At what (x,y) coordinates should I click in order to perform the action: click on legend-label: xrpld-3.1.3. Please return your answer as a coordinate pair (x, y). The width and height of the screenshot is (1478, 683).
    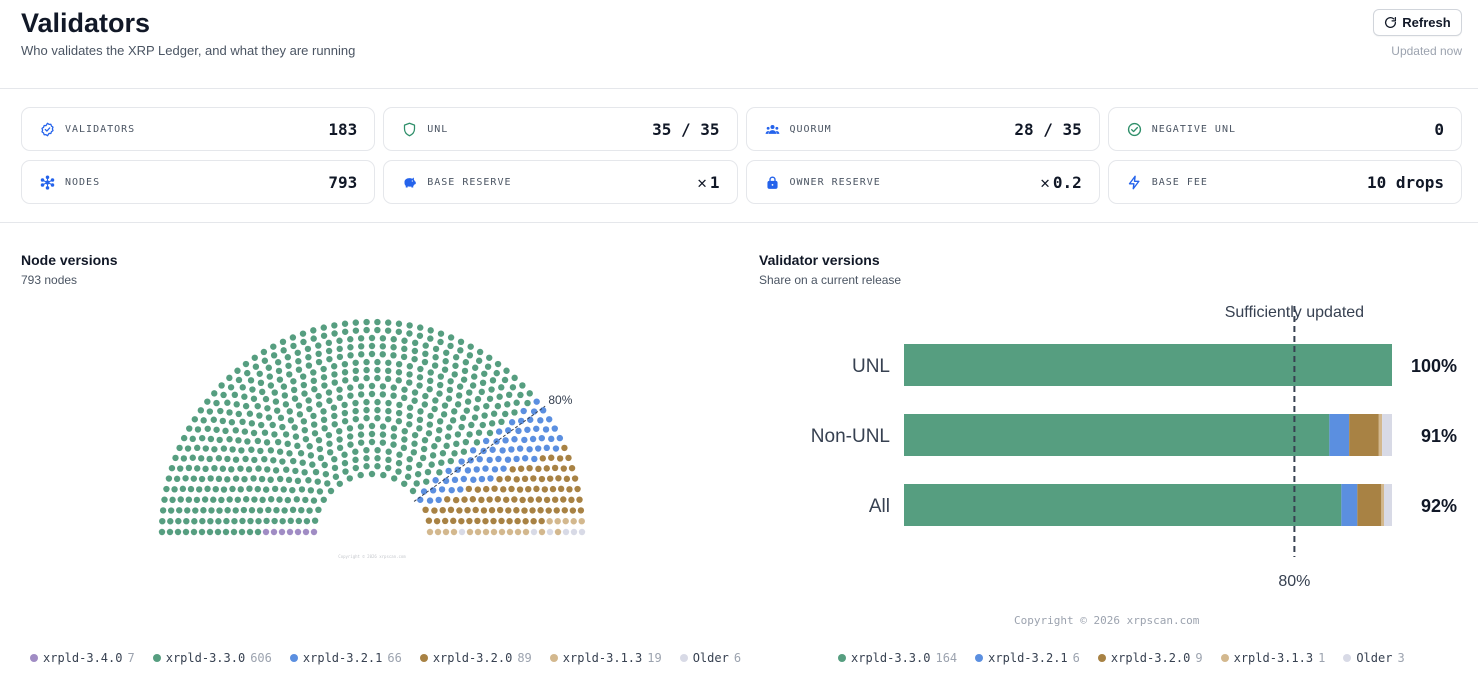
    Looking at the image, I should click on (602, 658).